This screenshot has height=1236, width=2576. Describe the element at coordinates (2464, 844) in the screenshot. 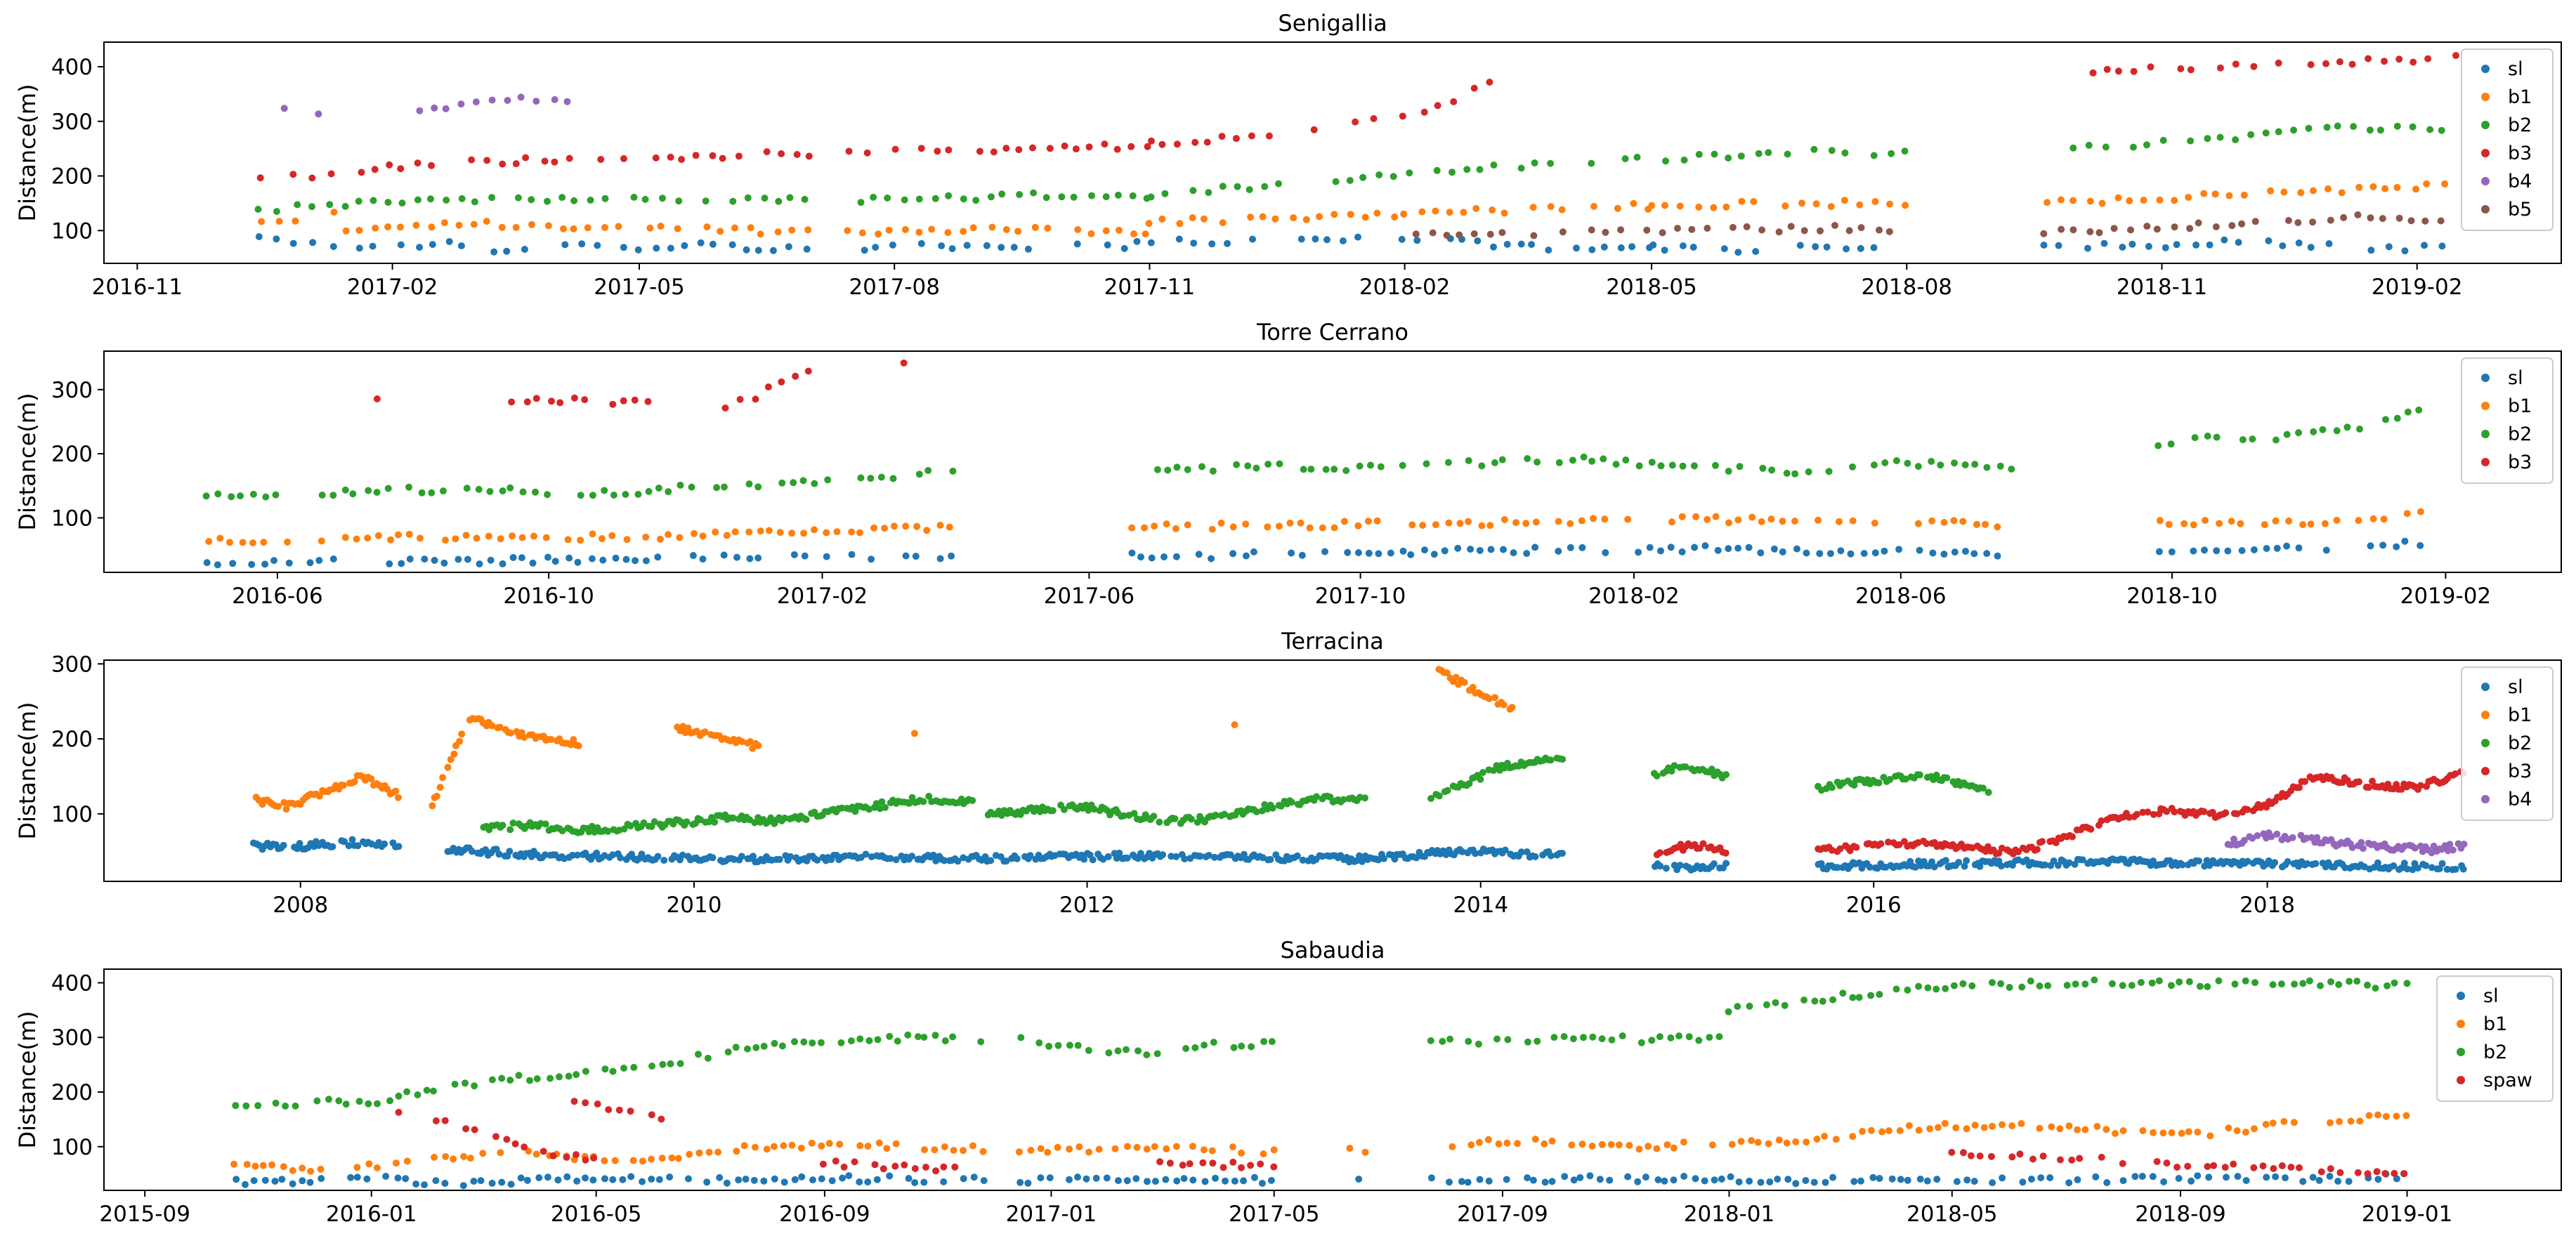

I see `point-b4` at that location.